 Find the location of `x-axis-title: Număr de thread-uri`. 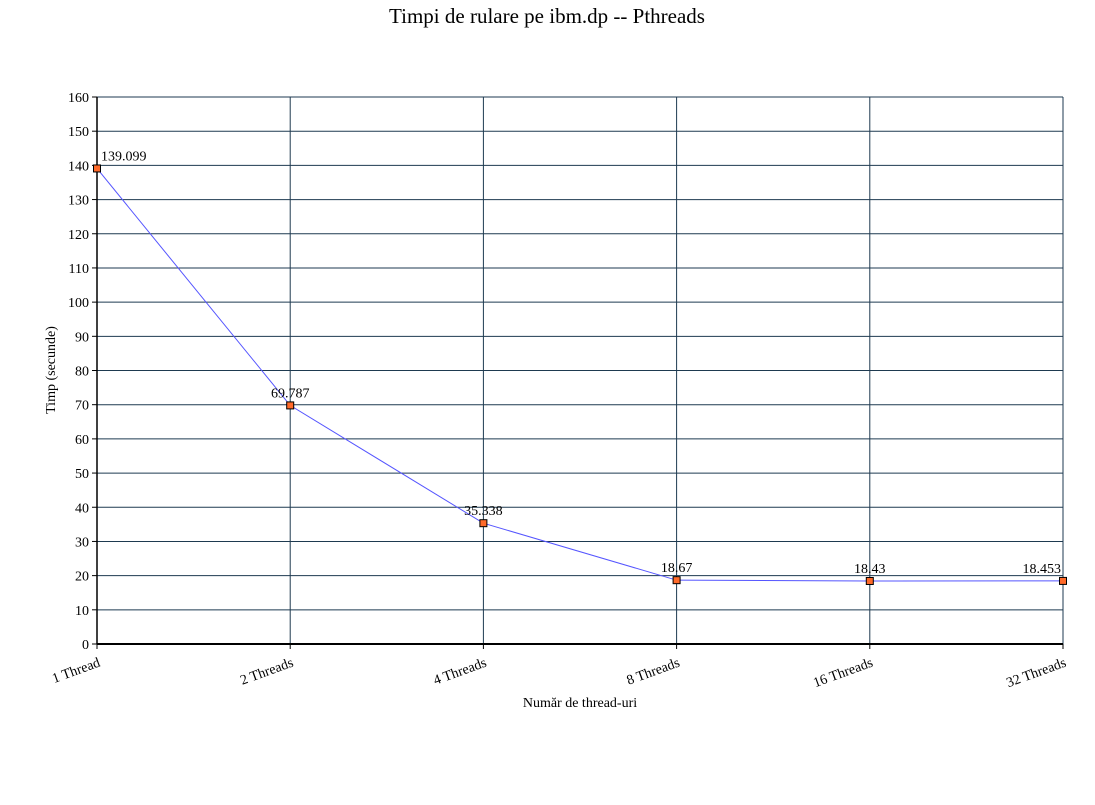

x-axis-title: Număr de thread-uri is located at coordinates (580, 703).